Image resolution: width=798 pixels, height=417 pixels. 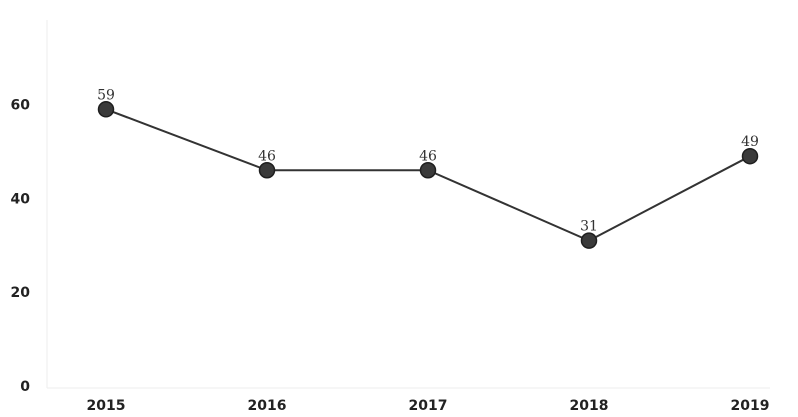 What do you see at coordinates (750, 406) in the screenshot?
I see `x-tick-label: 2019` at bounding box center [750, 406].